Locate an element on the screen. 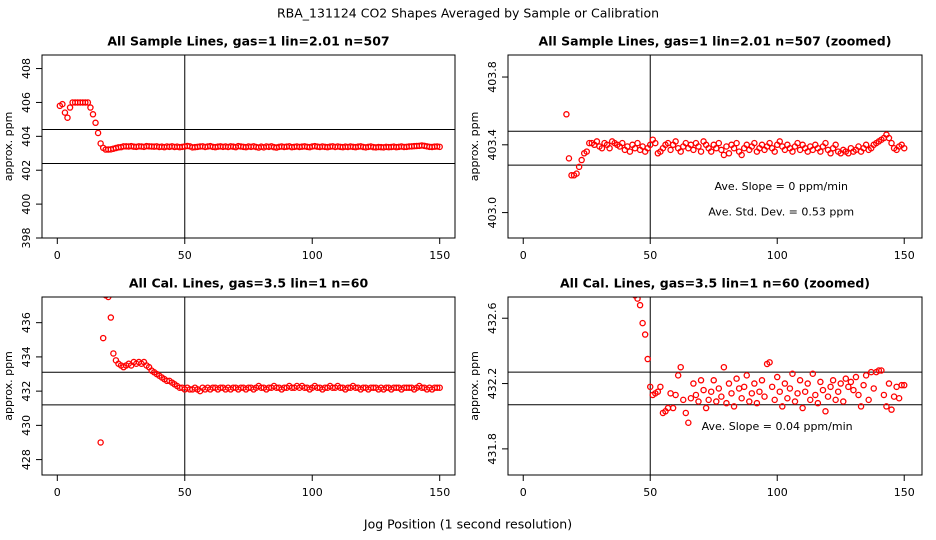 This screenshot has height=540, width=936. plot-frame is located at coordinates (715, 386).